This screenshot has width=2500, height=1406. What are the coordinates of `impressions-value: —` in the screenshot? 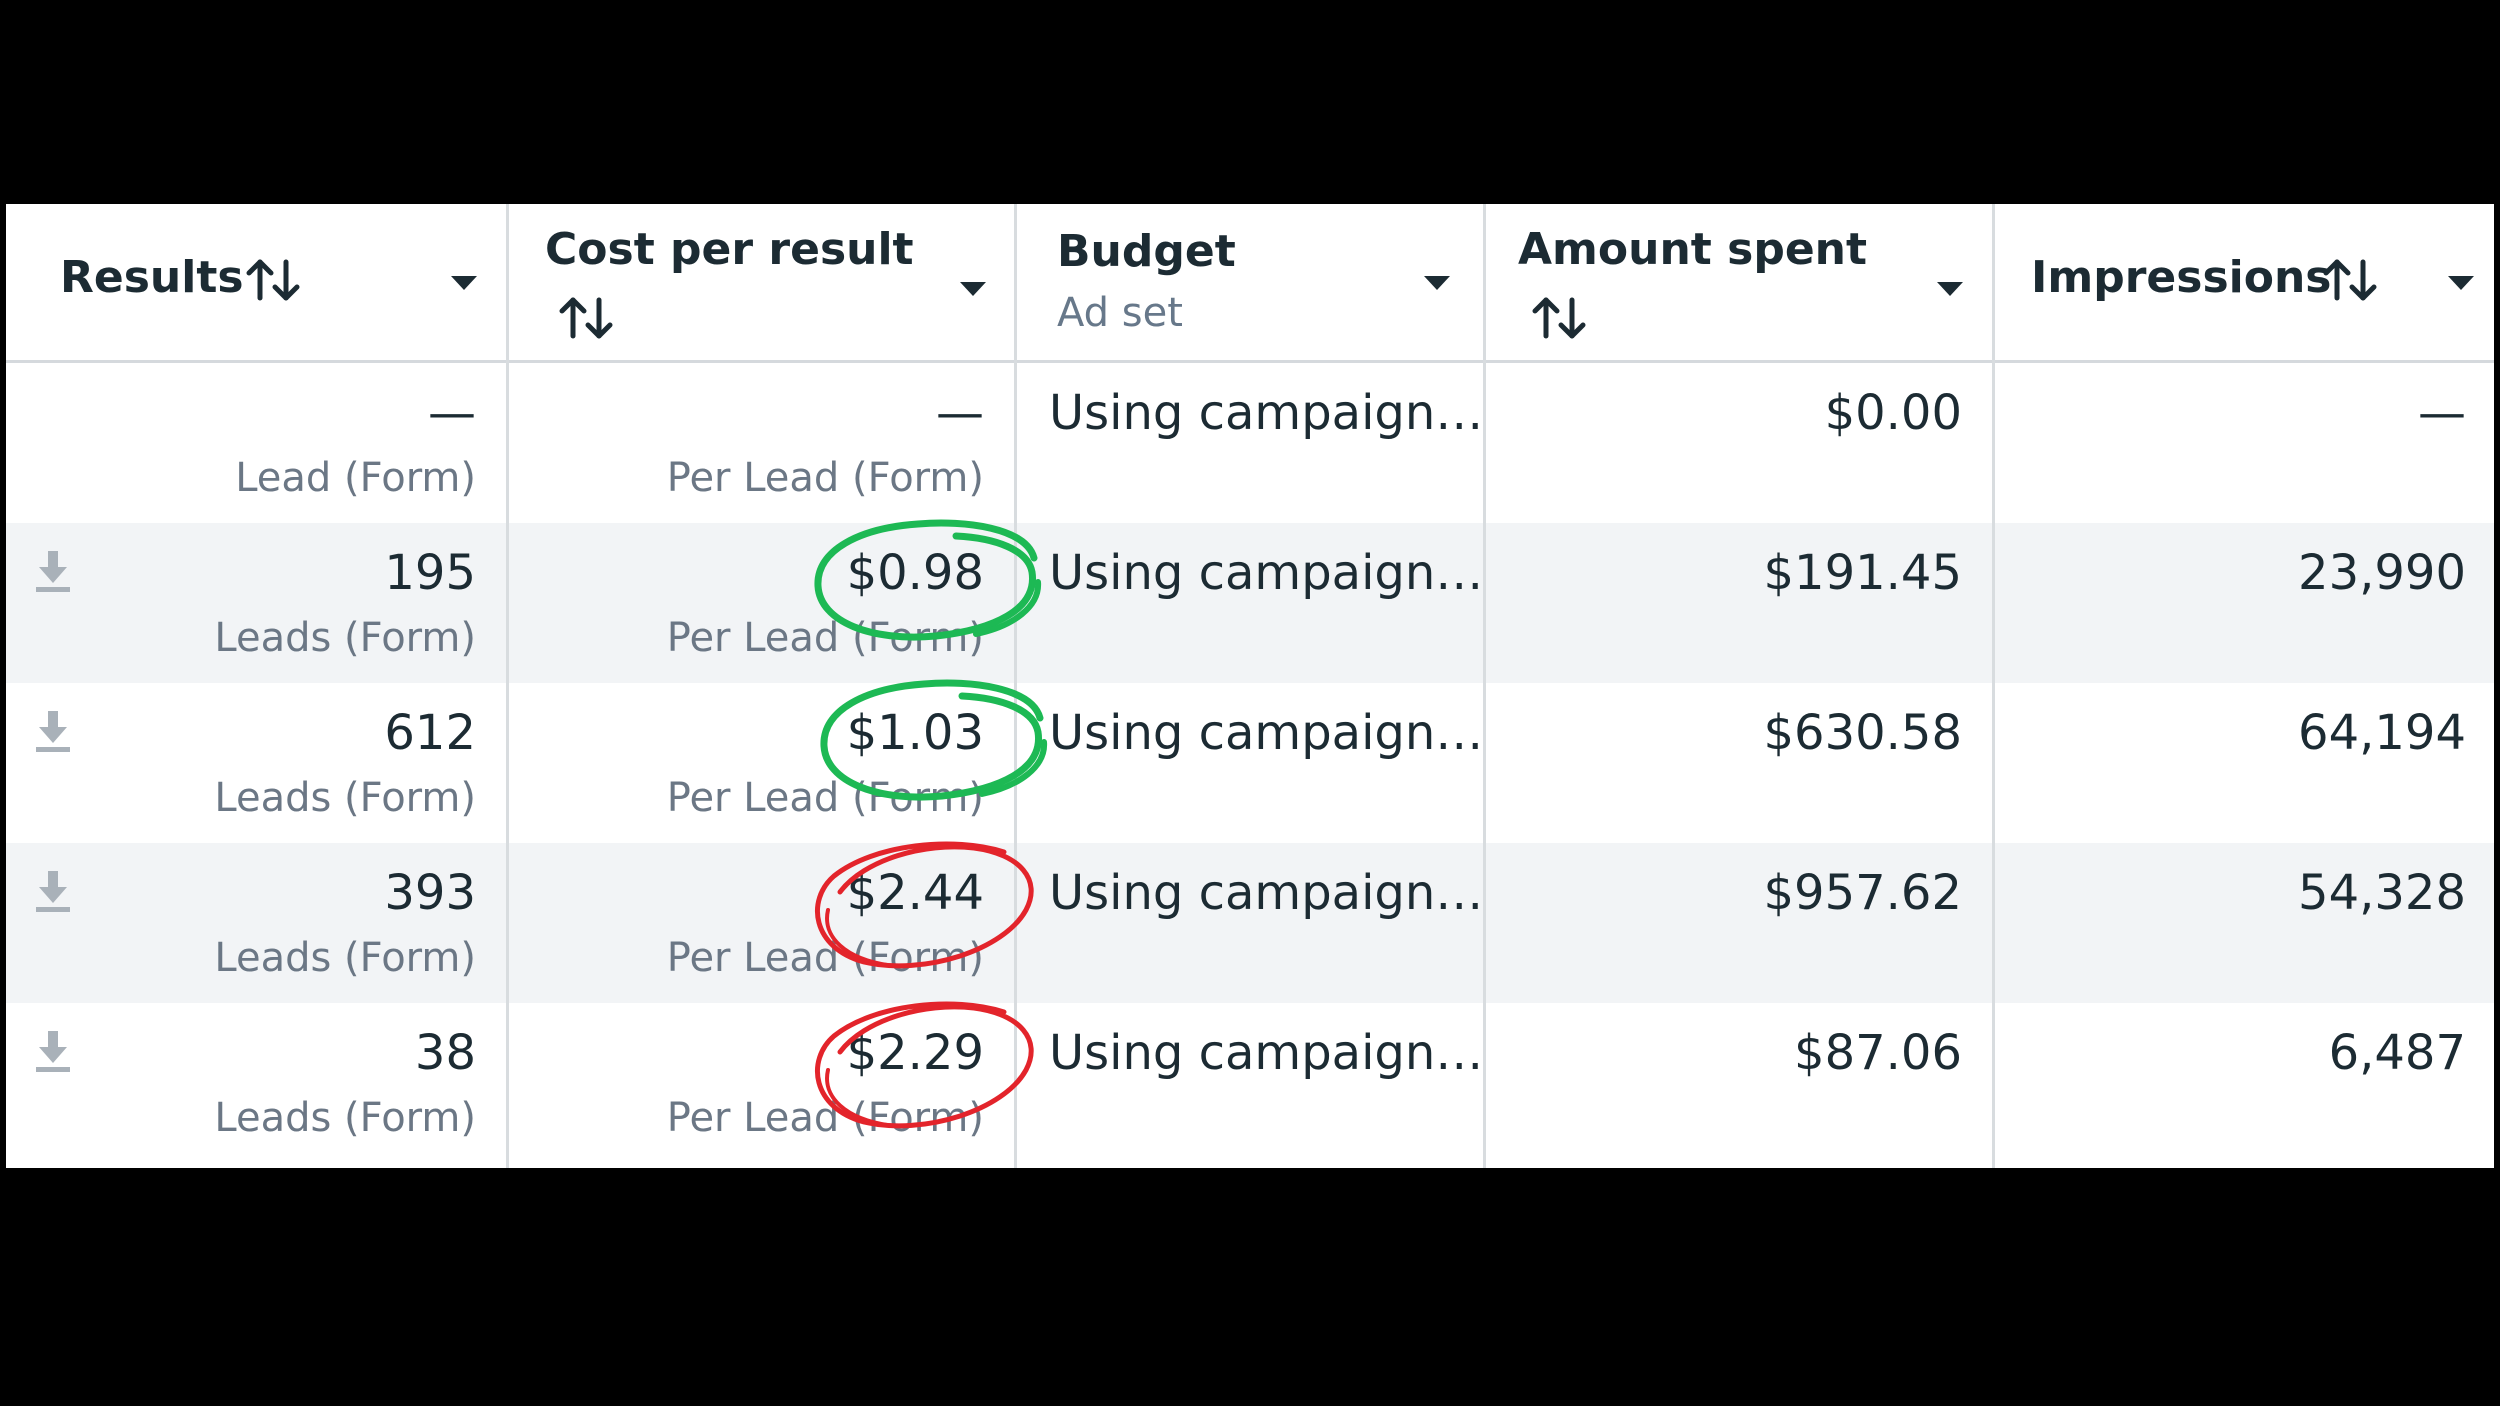 It's located at (2442, 413).